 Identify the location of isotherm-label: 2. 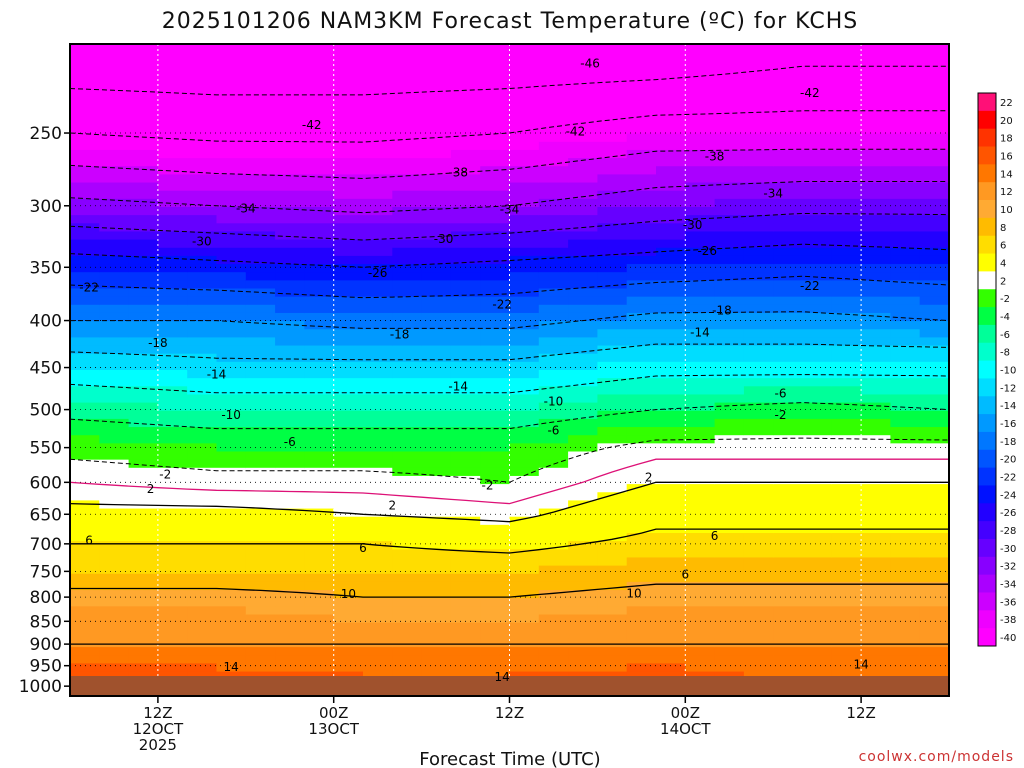
(649, 478).